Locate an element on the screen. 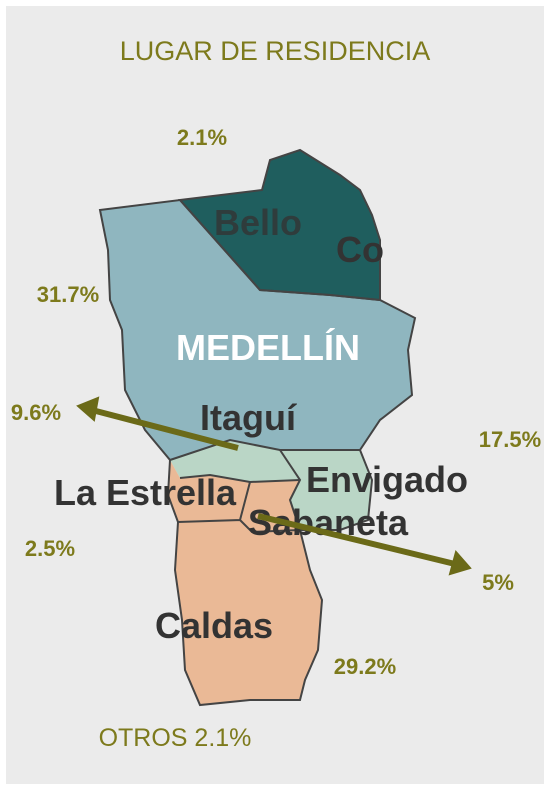 The image size is (550, 790). caldas-region is located at coordinates (248, 612).